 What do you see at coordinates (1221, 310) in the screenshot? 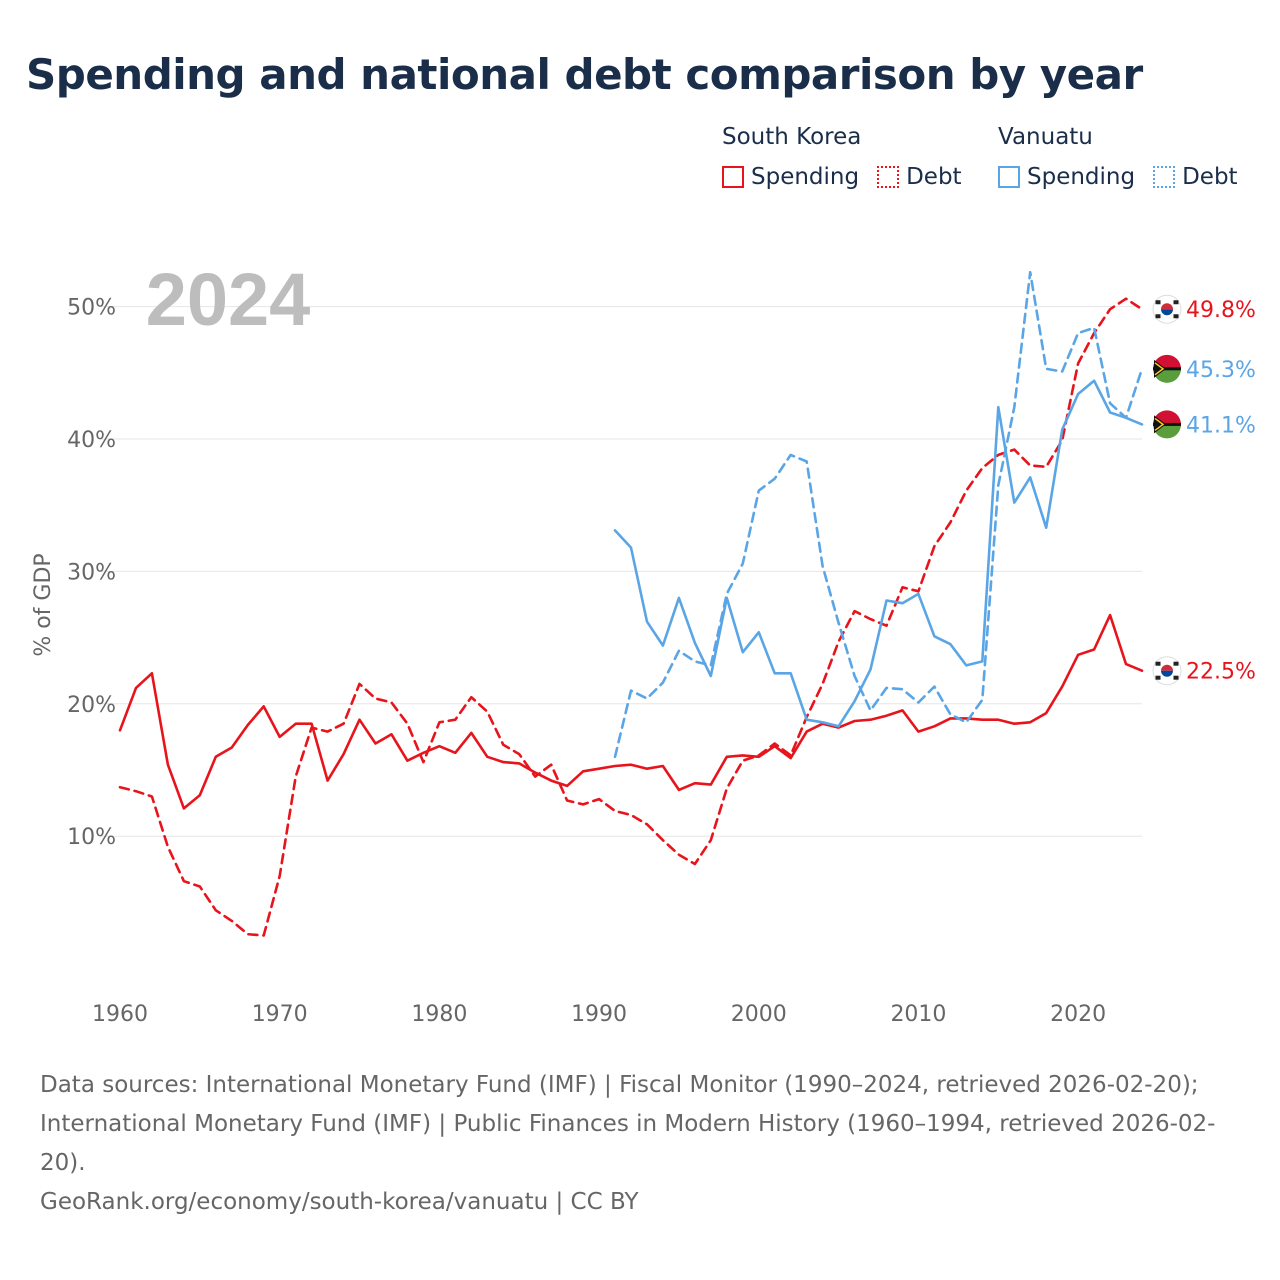
I see `end-value-label: 49.8%` at bounding box center [1221, 310].